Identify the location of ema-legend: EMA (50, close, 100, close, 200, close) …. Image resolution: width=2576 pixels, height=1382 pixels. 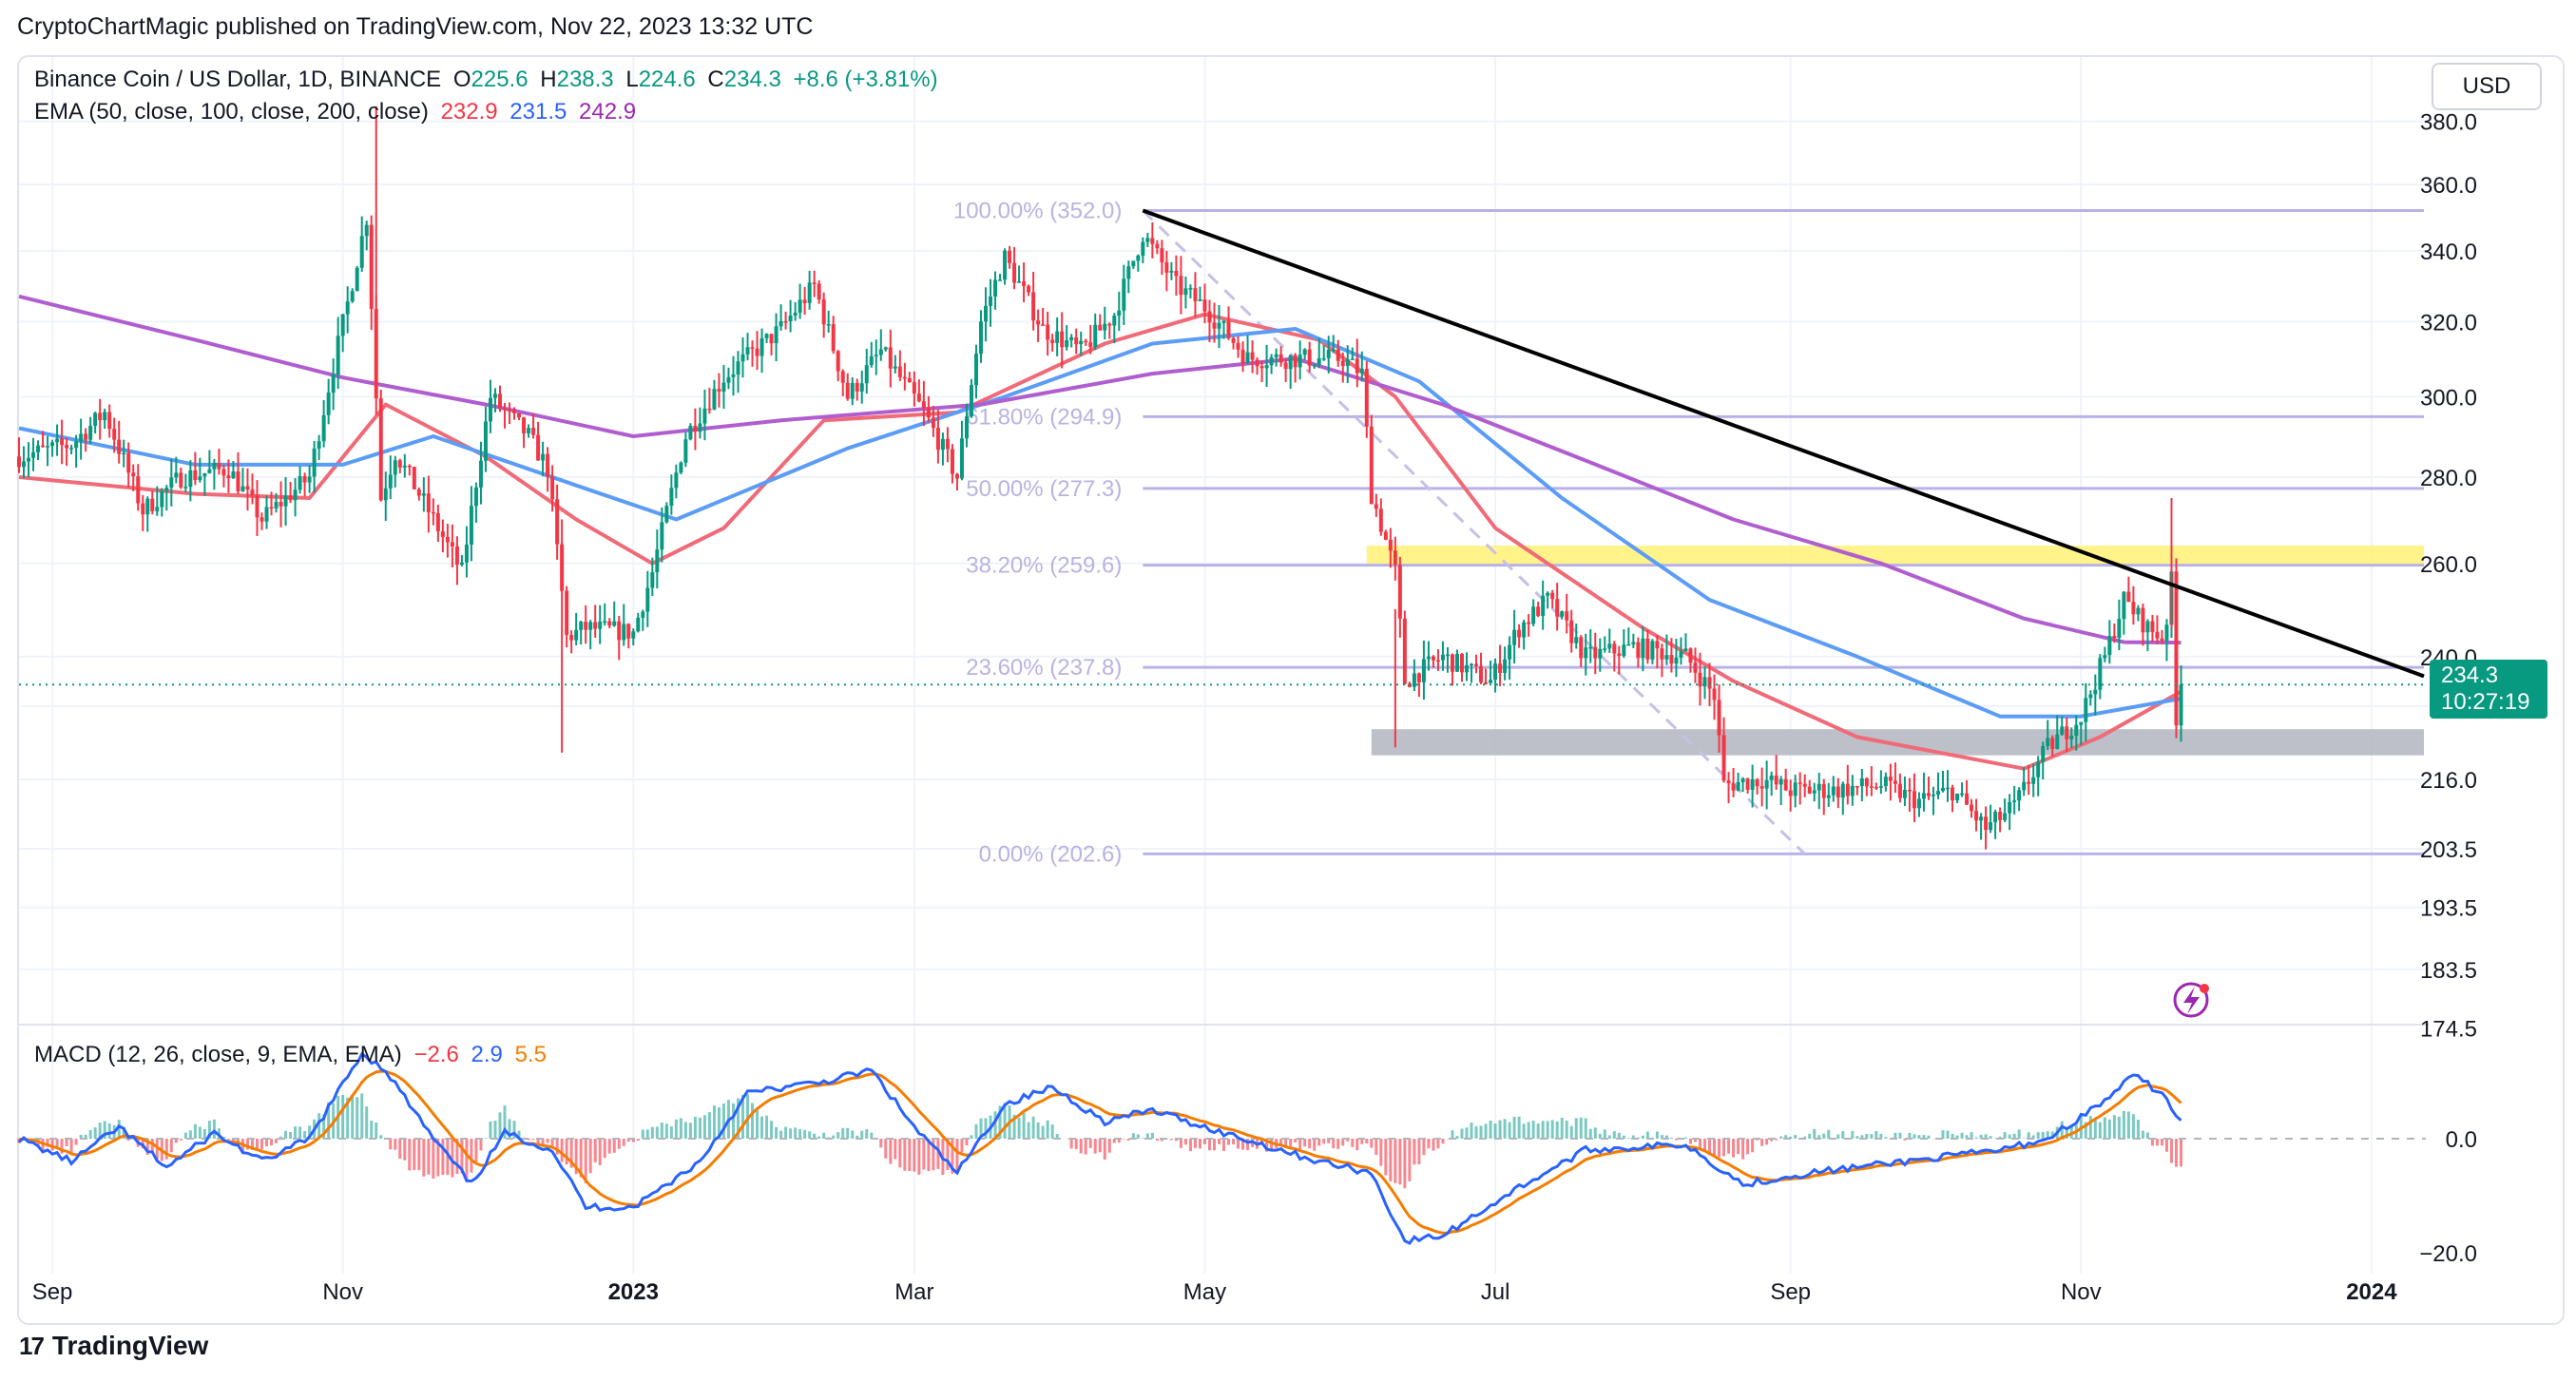
(338, 112).